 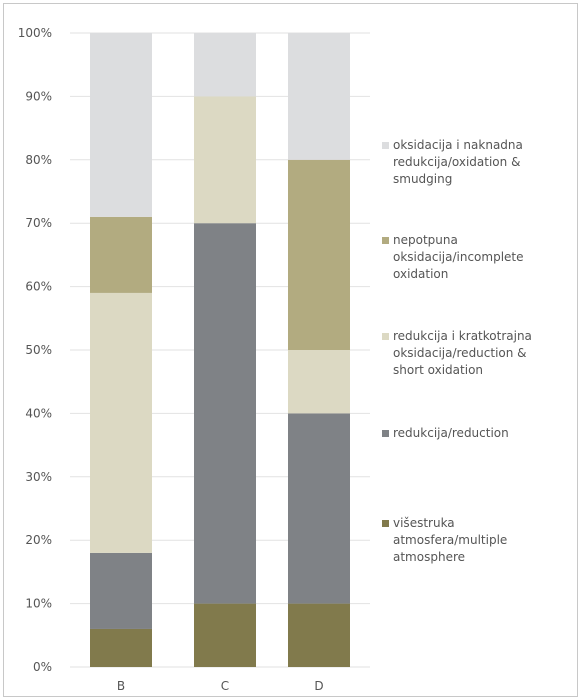 I want to click on y-tick-label: 20%, so click(x=38, y=540).